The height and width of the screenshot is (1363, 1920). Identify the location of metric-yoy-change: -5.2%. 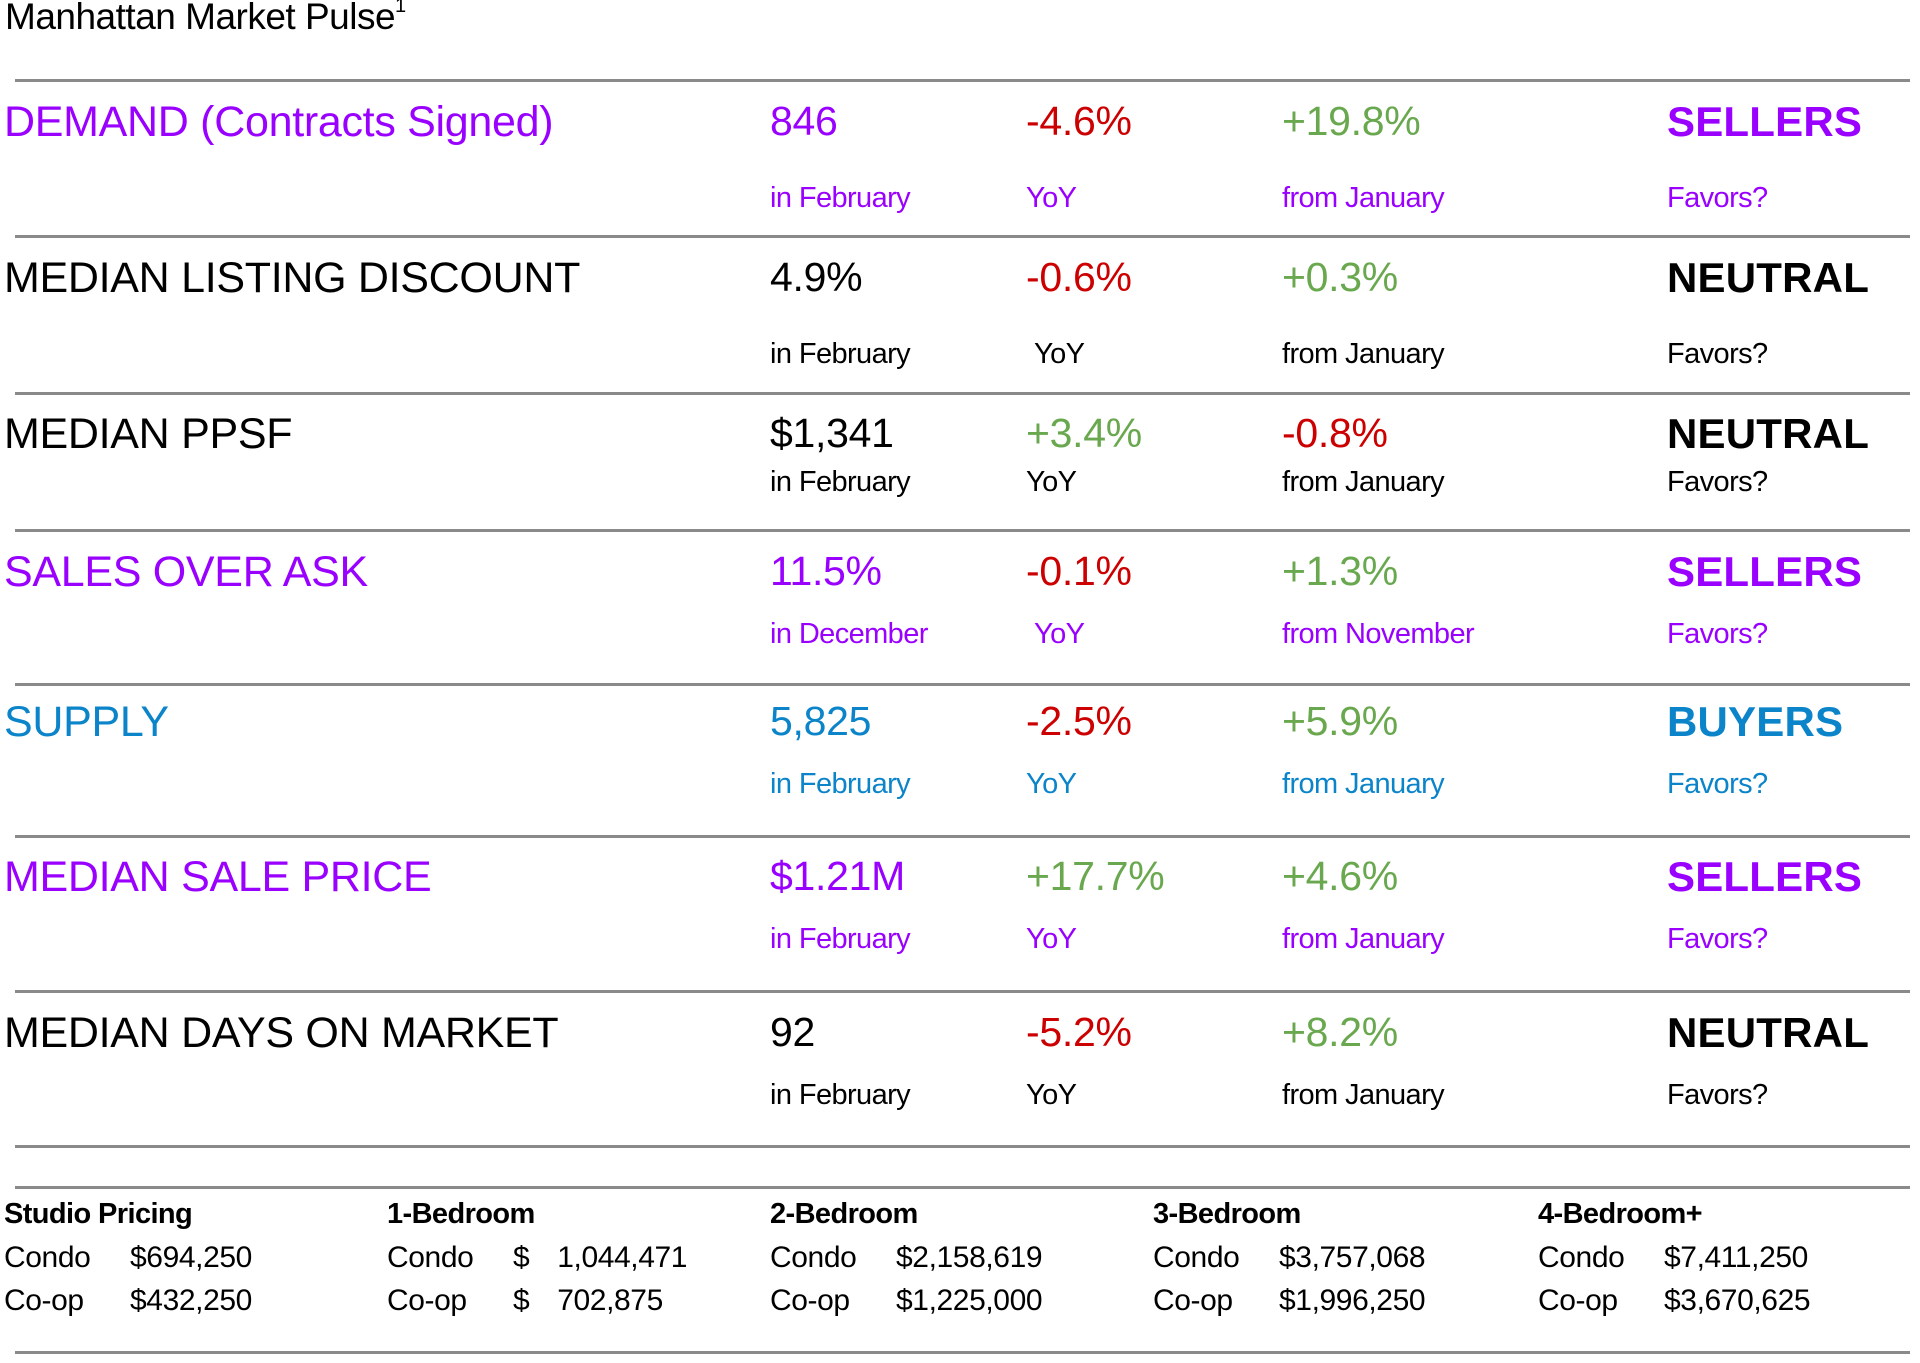
(1079, 1032).